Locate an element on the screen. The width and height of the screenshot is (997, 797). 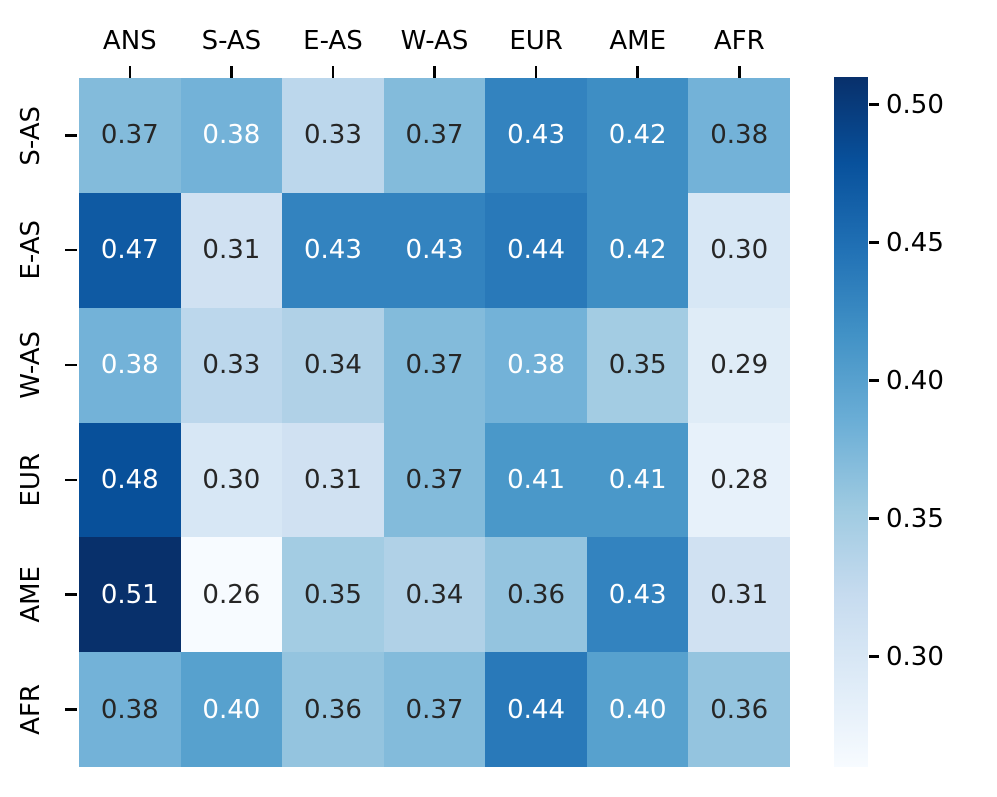
y-axis-label: W-AS is located at coordinates (31, 365).